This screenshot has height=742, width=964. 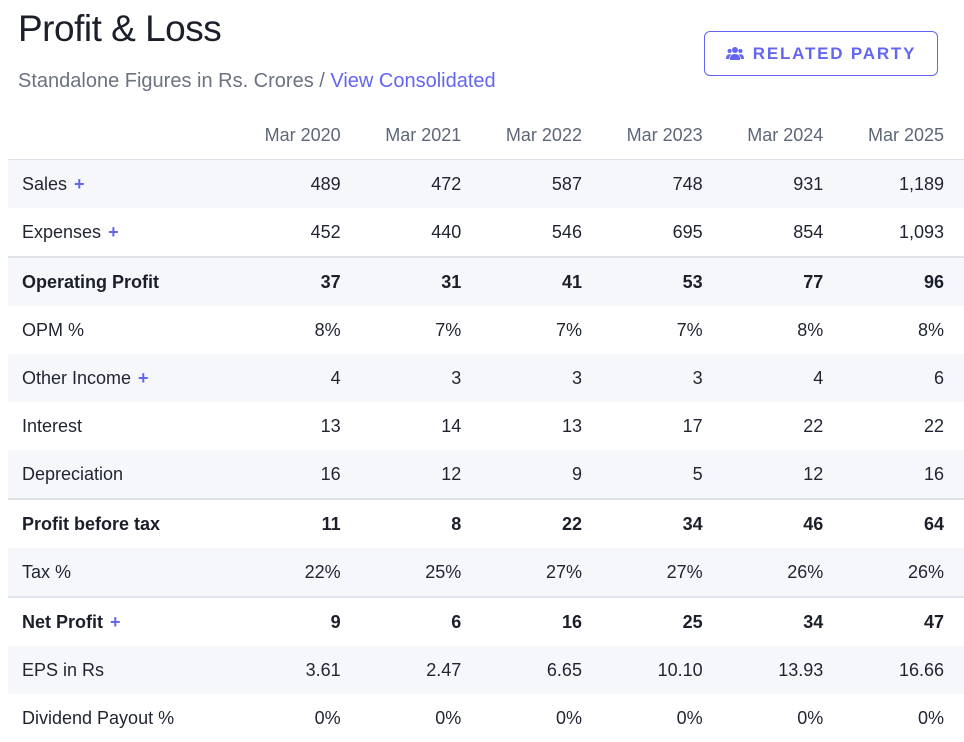 I want to click on table-cell: 25, so click(x=662, y=621).